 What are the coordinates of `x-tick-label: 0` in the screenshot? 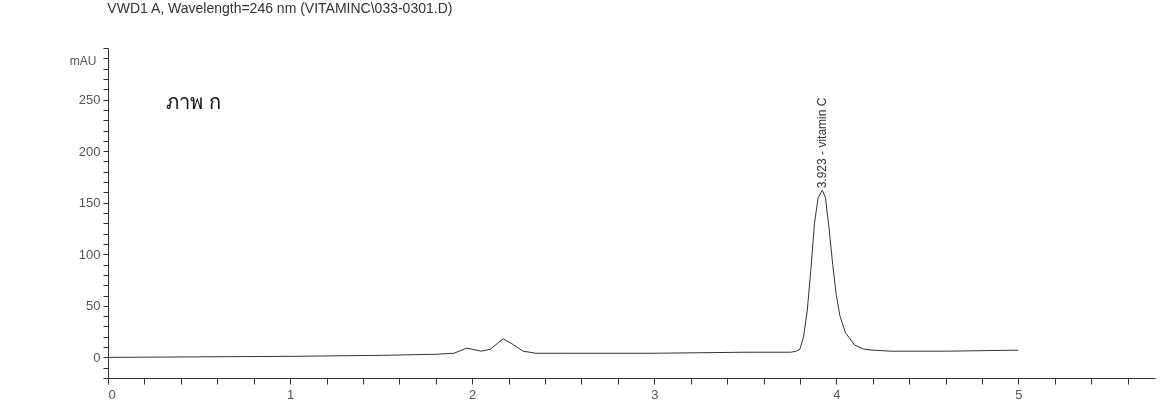 It's located at (112, 394).